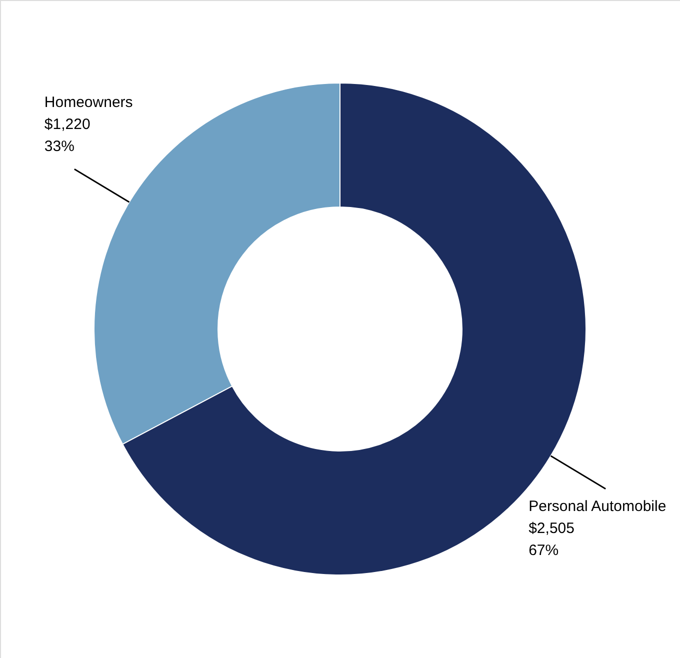 The height and width of the screenshot is (658, 680). I want to click on data-label: $2,505 67%, so click(551, 539).